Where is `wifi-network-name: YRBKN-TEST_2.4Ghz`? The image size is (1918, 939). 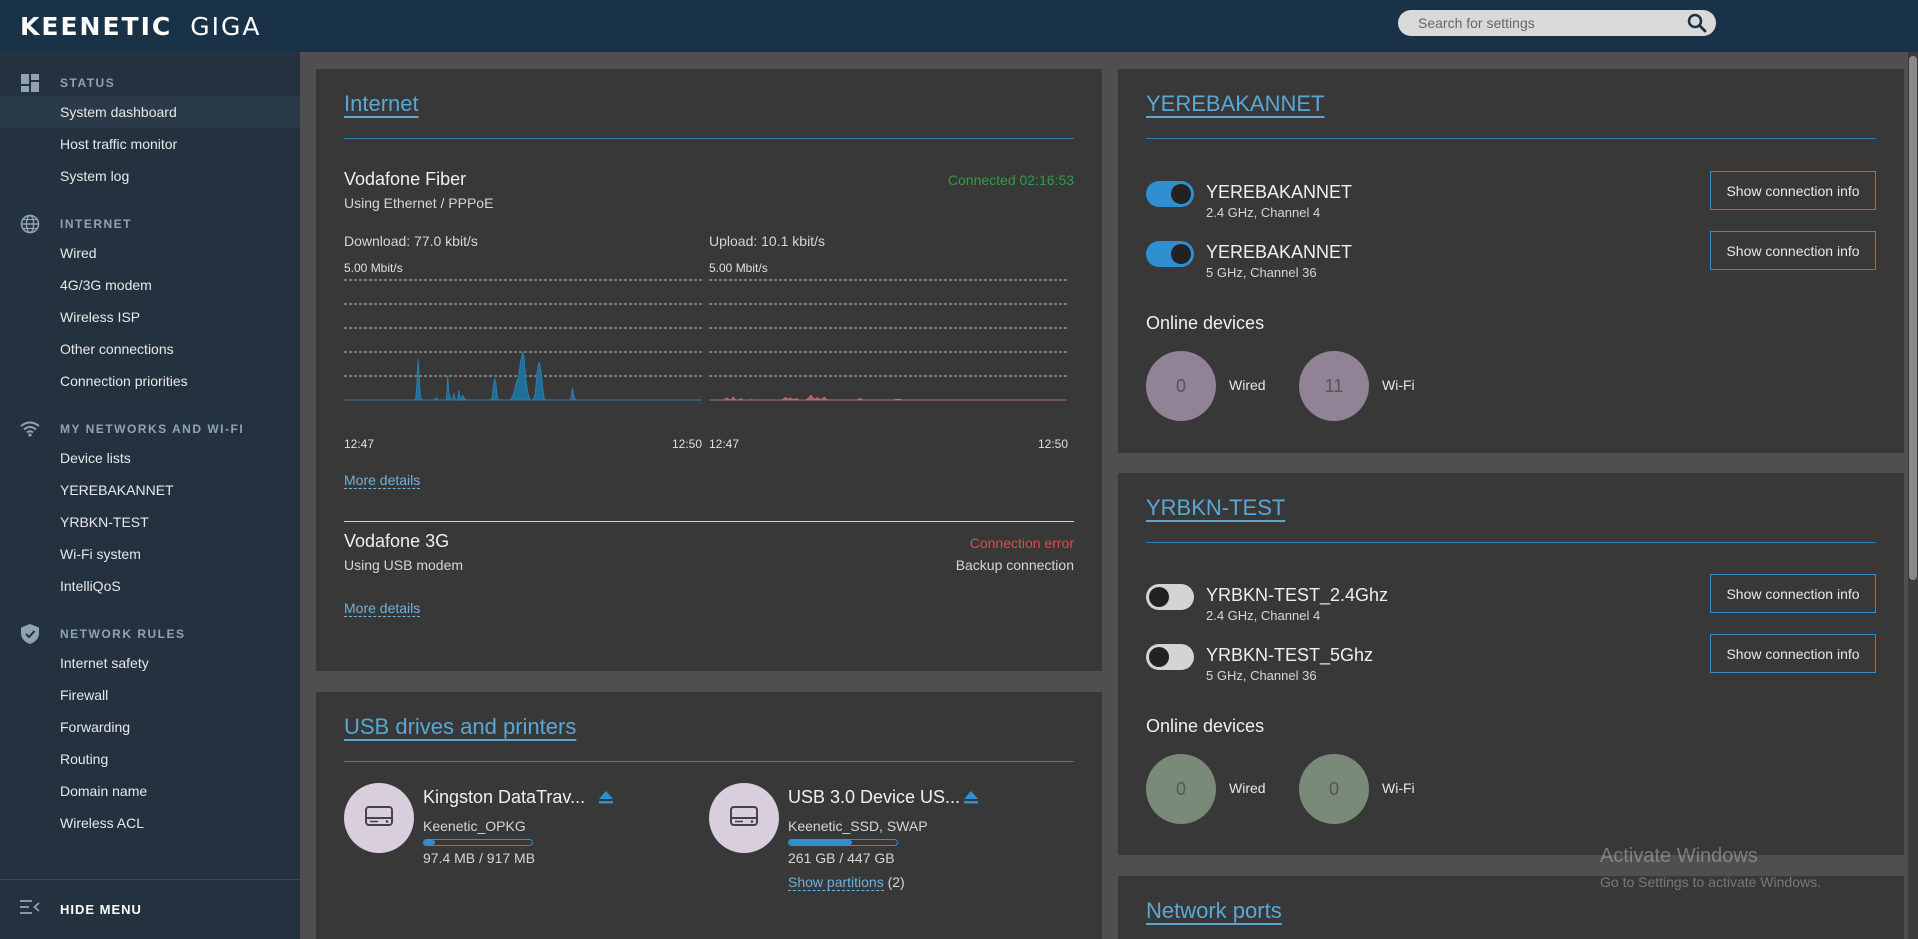
wifi-network-name: YRBKN-TEST_2.4Ghz is located at coordinates (1297, 595).